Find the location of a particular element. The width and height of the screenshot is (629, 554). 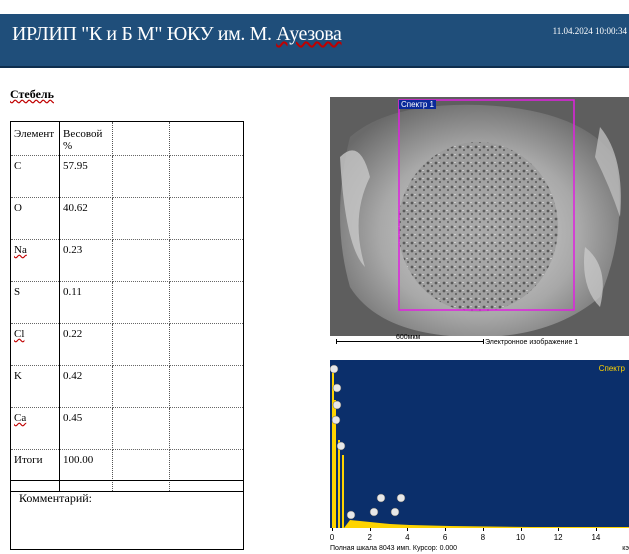

sem-caption: Электронное изображение 1 is located at coordinates (532, 342).